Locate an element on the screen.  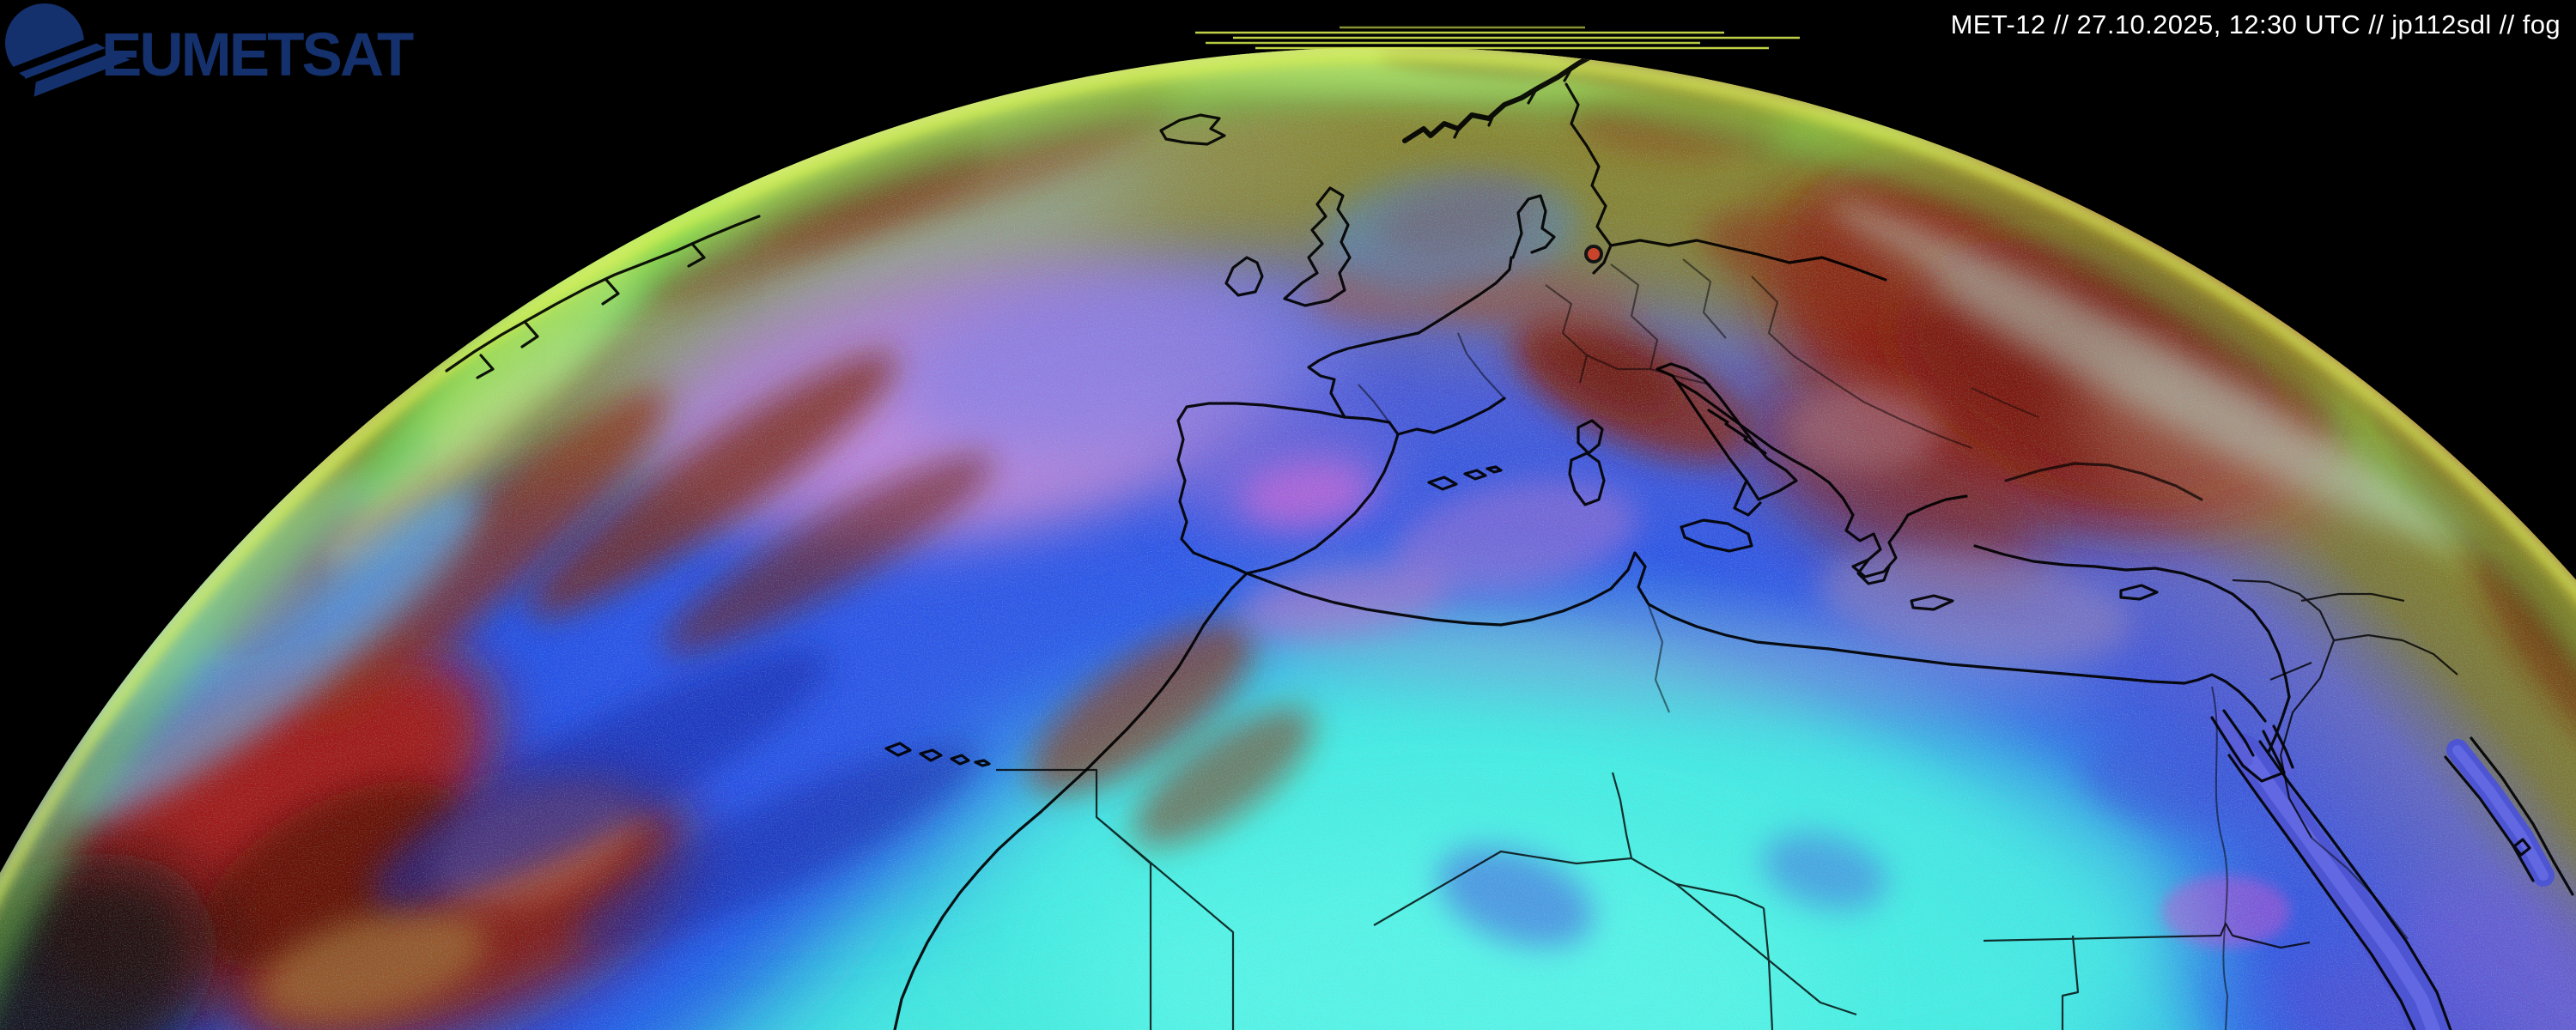
eumetsat-logo: EUMETSAT is located at coordinates (208, 90).